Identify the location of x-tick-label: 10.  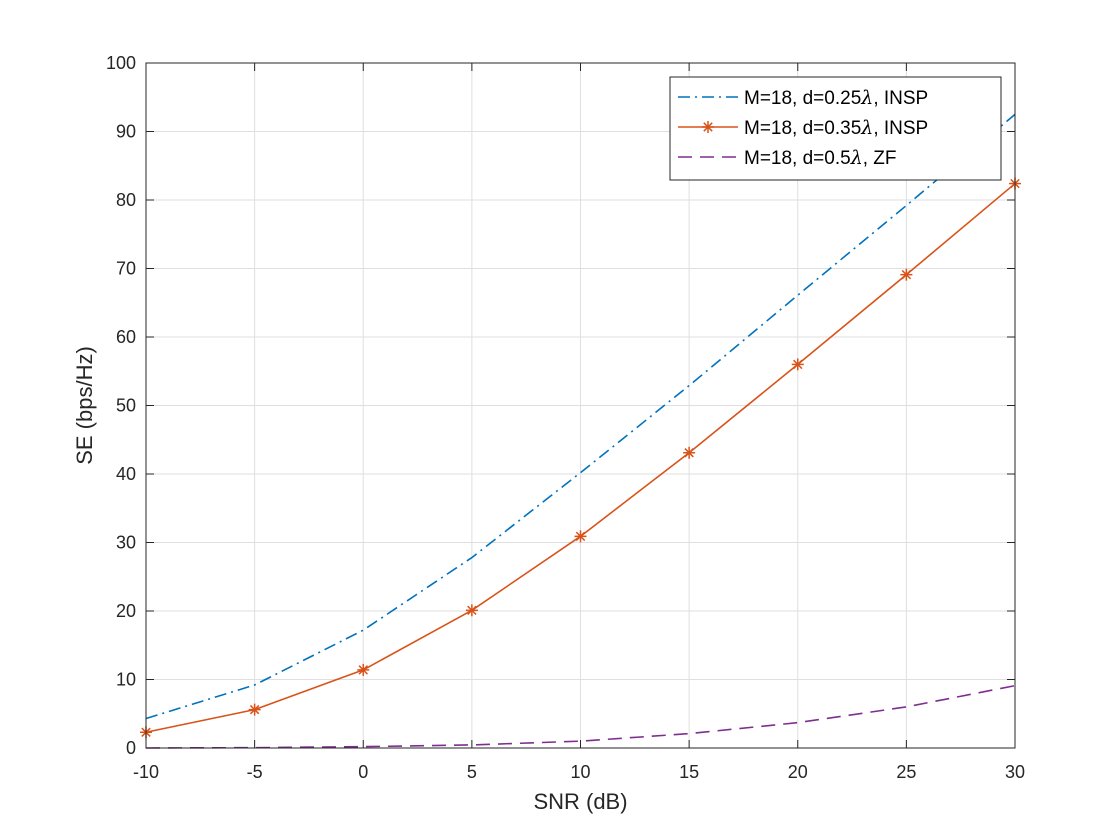
(580, 772).